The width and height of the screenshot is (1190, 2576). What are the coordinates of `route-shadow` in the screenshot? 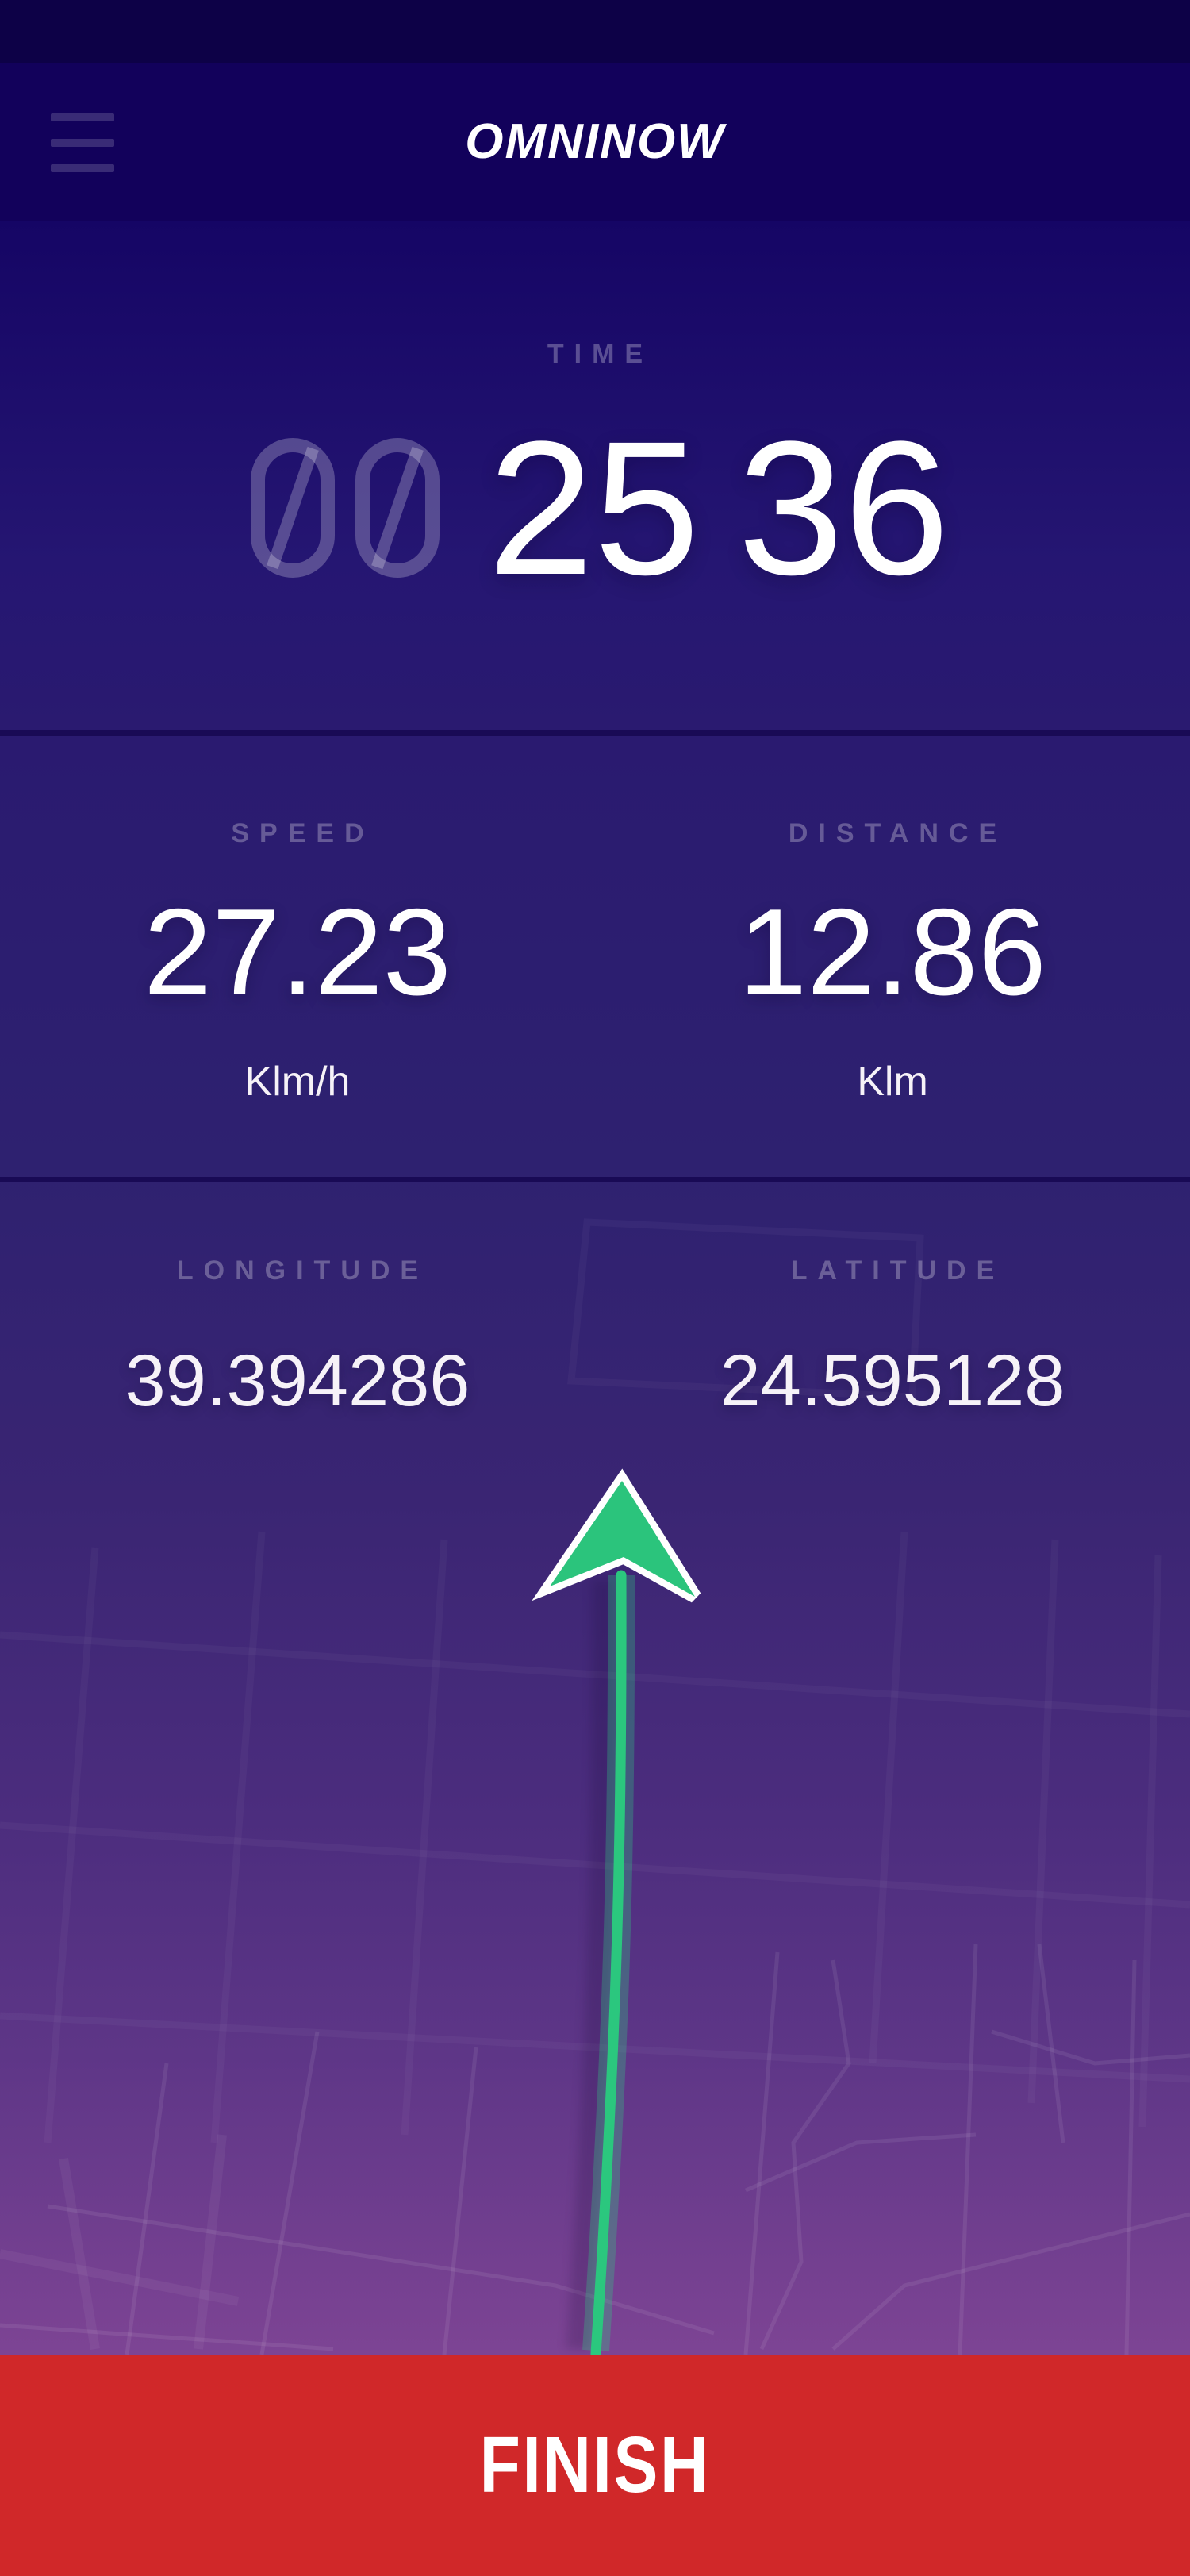 It's located at (591, 1964).